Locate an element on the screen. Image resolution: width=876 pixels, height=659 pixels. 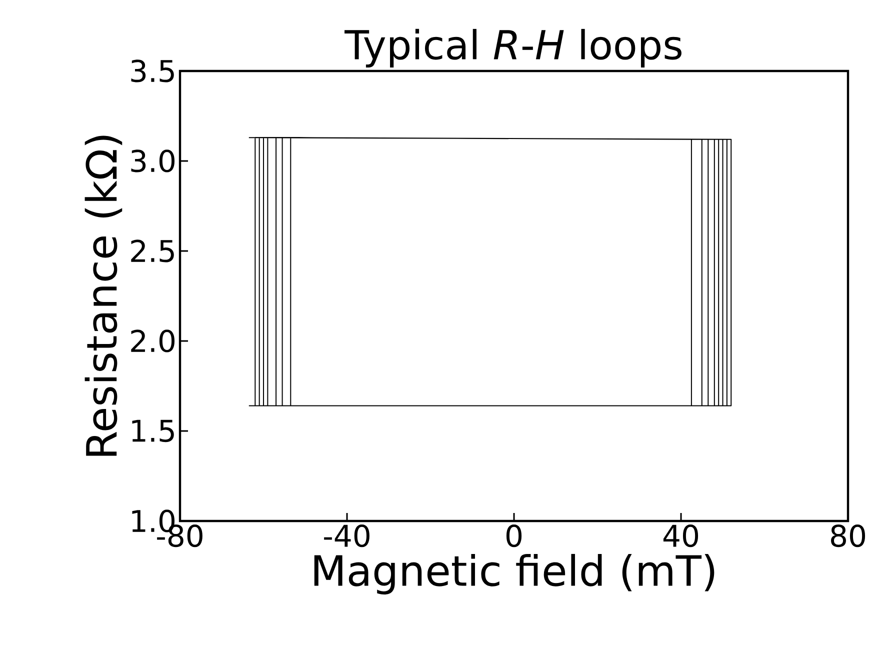
x-tick-label: 40 is located at coordinates (680, 536).